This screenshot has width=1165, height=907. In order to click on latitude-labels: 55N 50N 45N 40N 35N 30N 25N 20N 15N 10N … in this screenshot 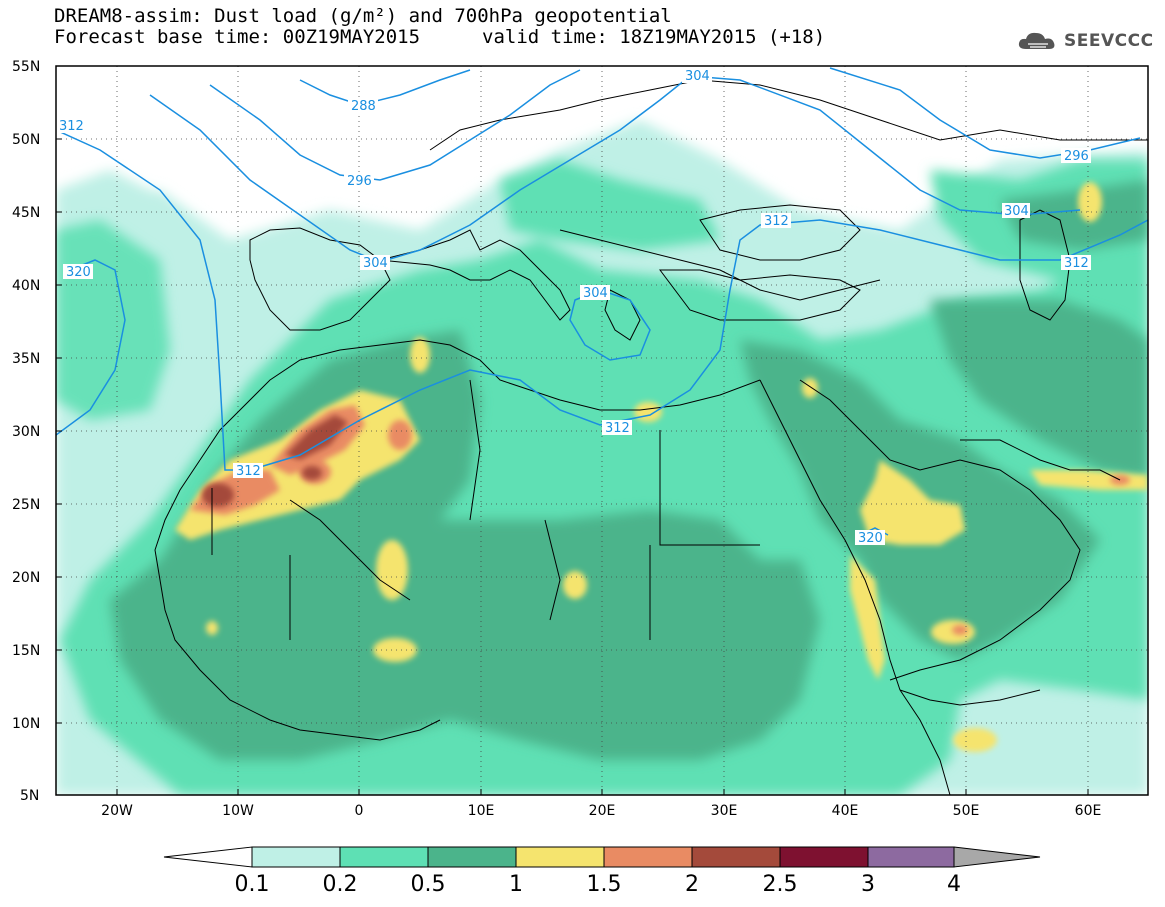, I will do `click(26, 431)`.